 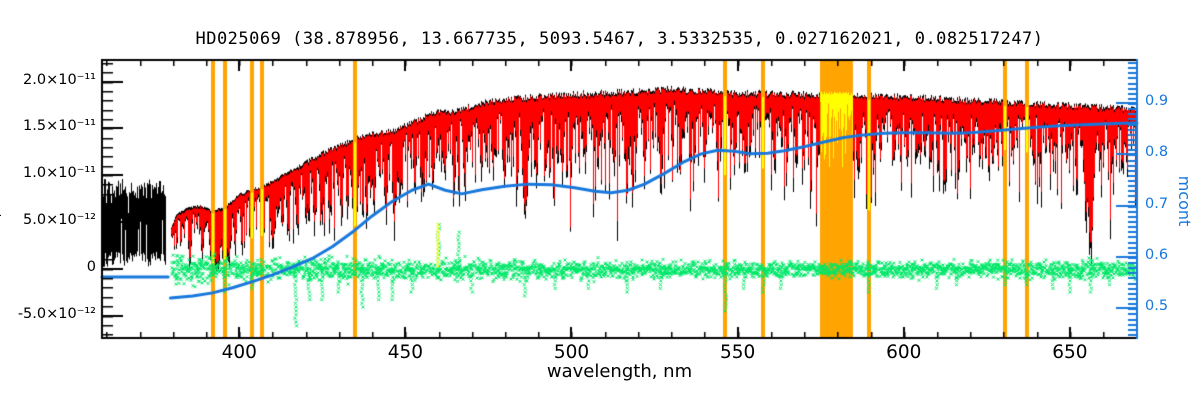 I want to click on y-left-tick-label: 1.5×10⁻¹¹, so click(x=59, y=126).